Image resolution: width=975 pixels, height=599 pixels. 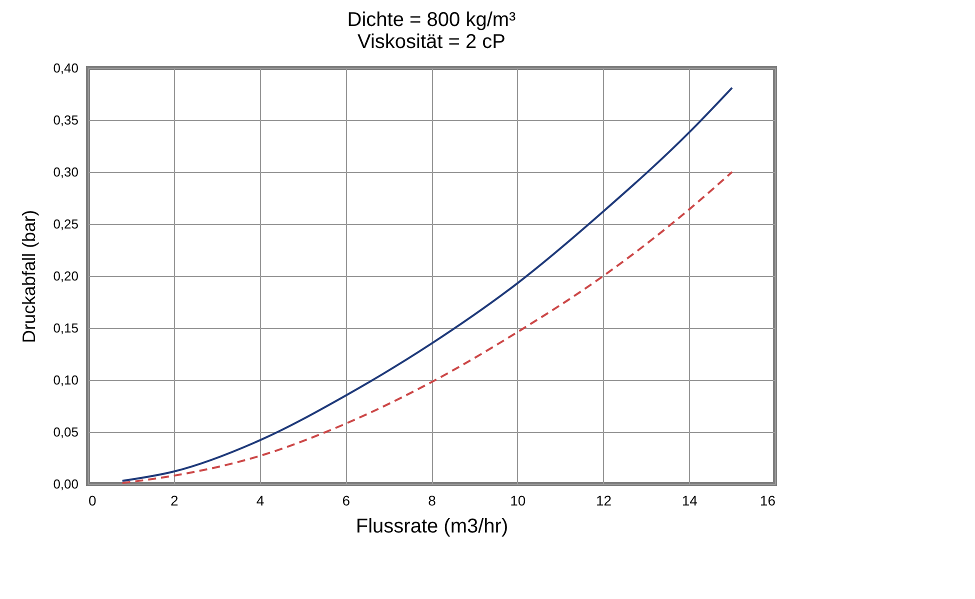 What do you see at coordinates (65, 328) in the screenshot?
I see `y-tick-label: 0,15` at bounding box center [65, 328].